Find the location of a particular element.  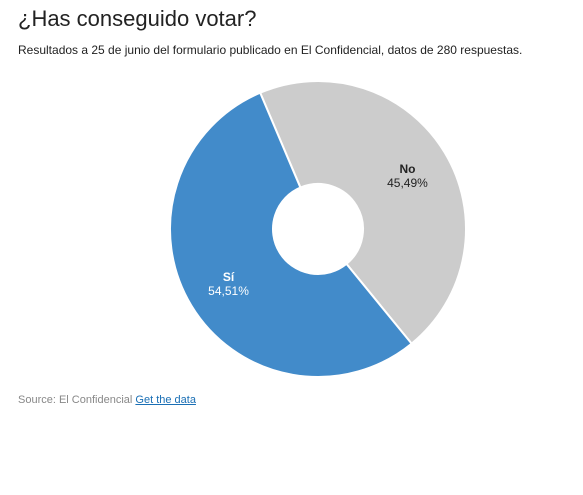

chart-footer: Source: El Confidencial Get the data is located at coordinates (107, 400).